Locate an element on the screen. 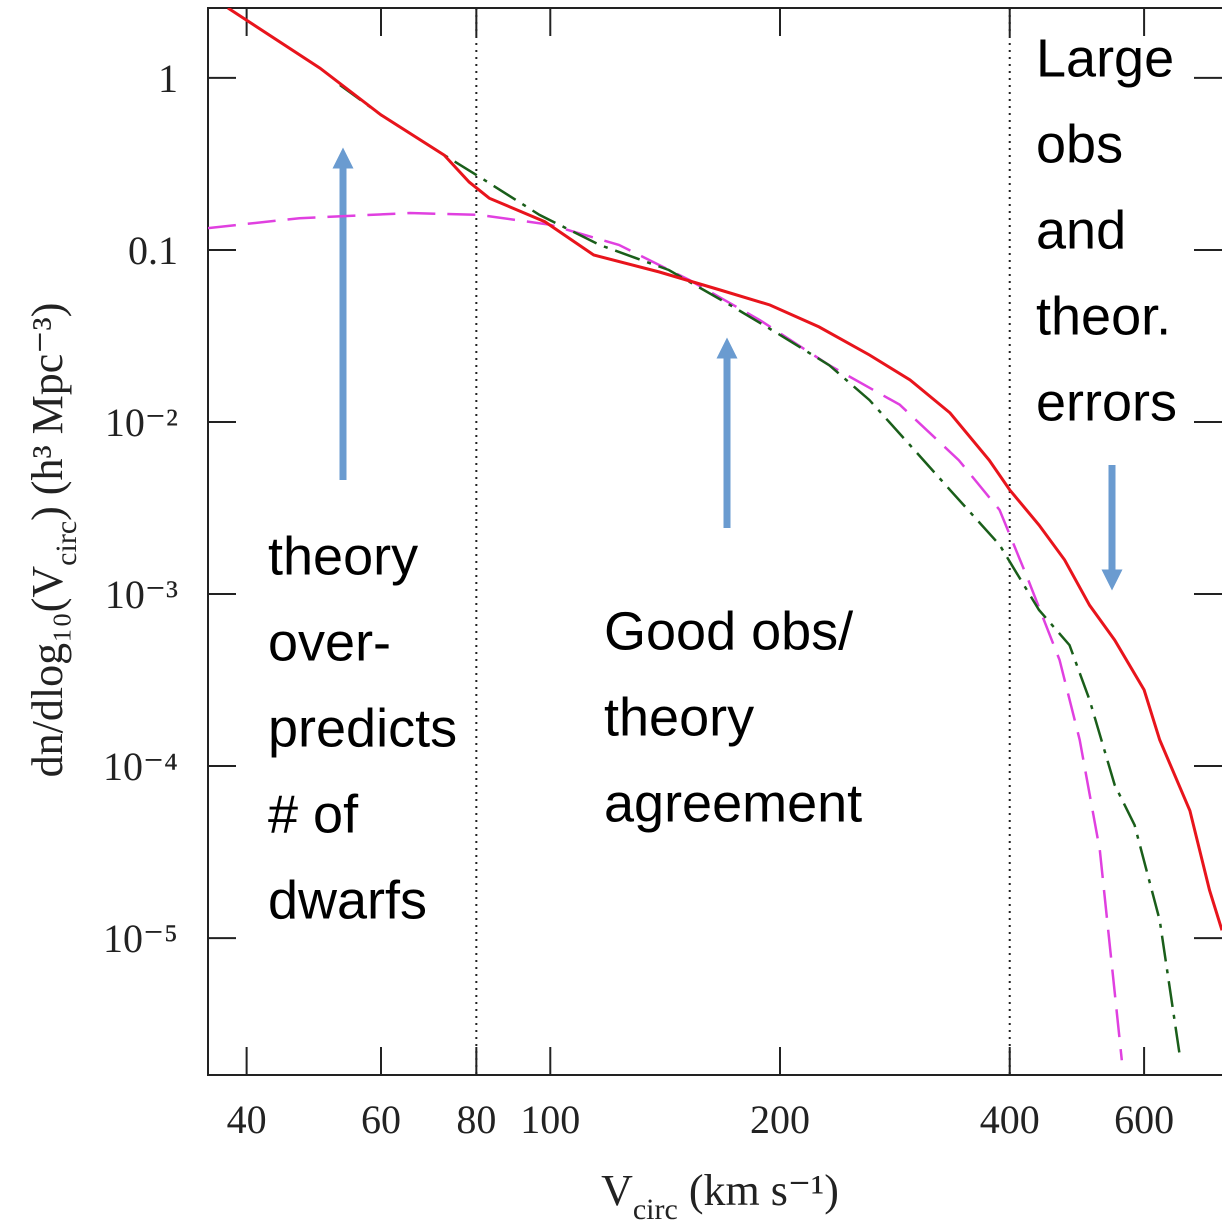 This screenshot has height=1229, width=1222. annotation: Large is located at coordinates (1105, 58).